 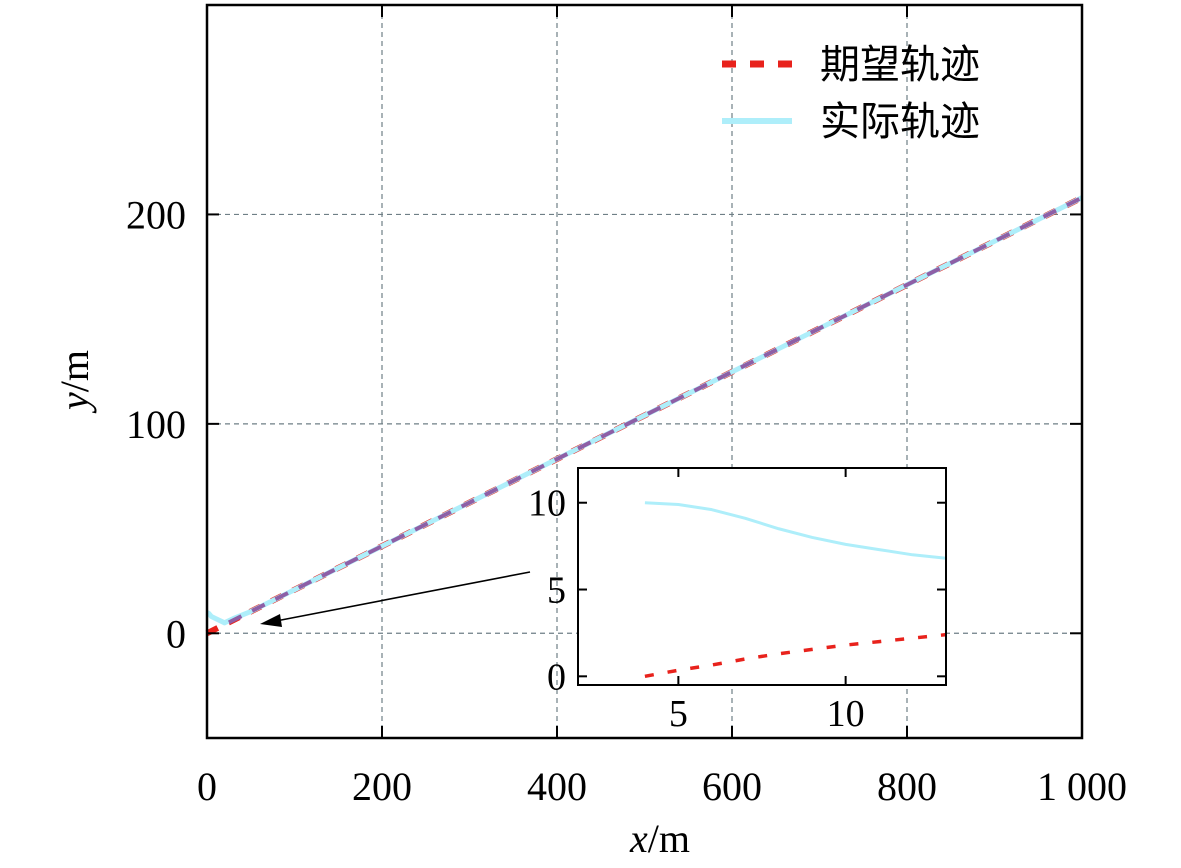 What do you see at coordinates (851, 93) in the screenshot?
I see `legend: 期望轨迹 实际轨迹` at bounding box center [851, 93].